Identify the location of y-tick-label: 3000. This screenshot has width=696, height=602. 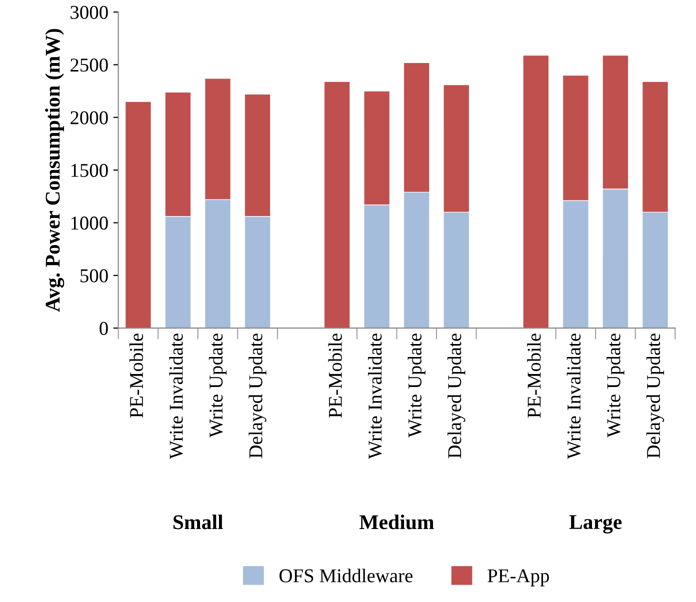
(89, 12).